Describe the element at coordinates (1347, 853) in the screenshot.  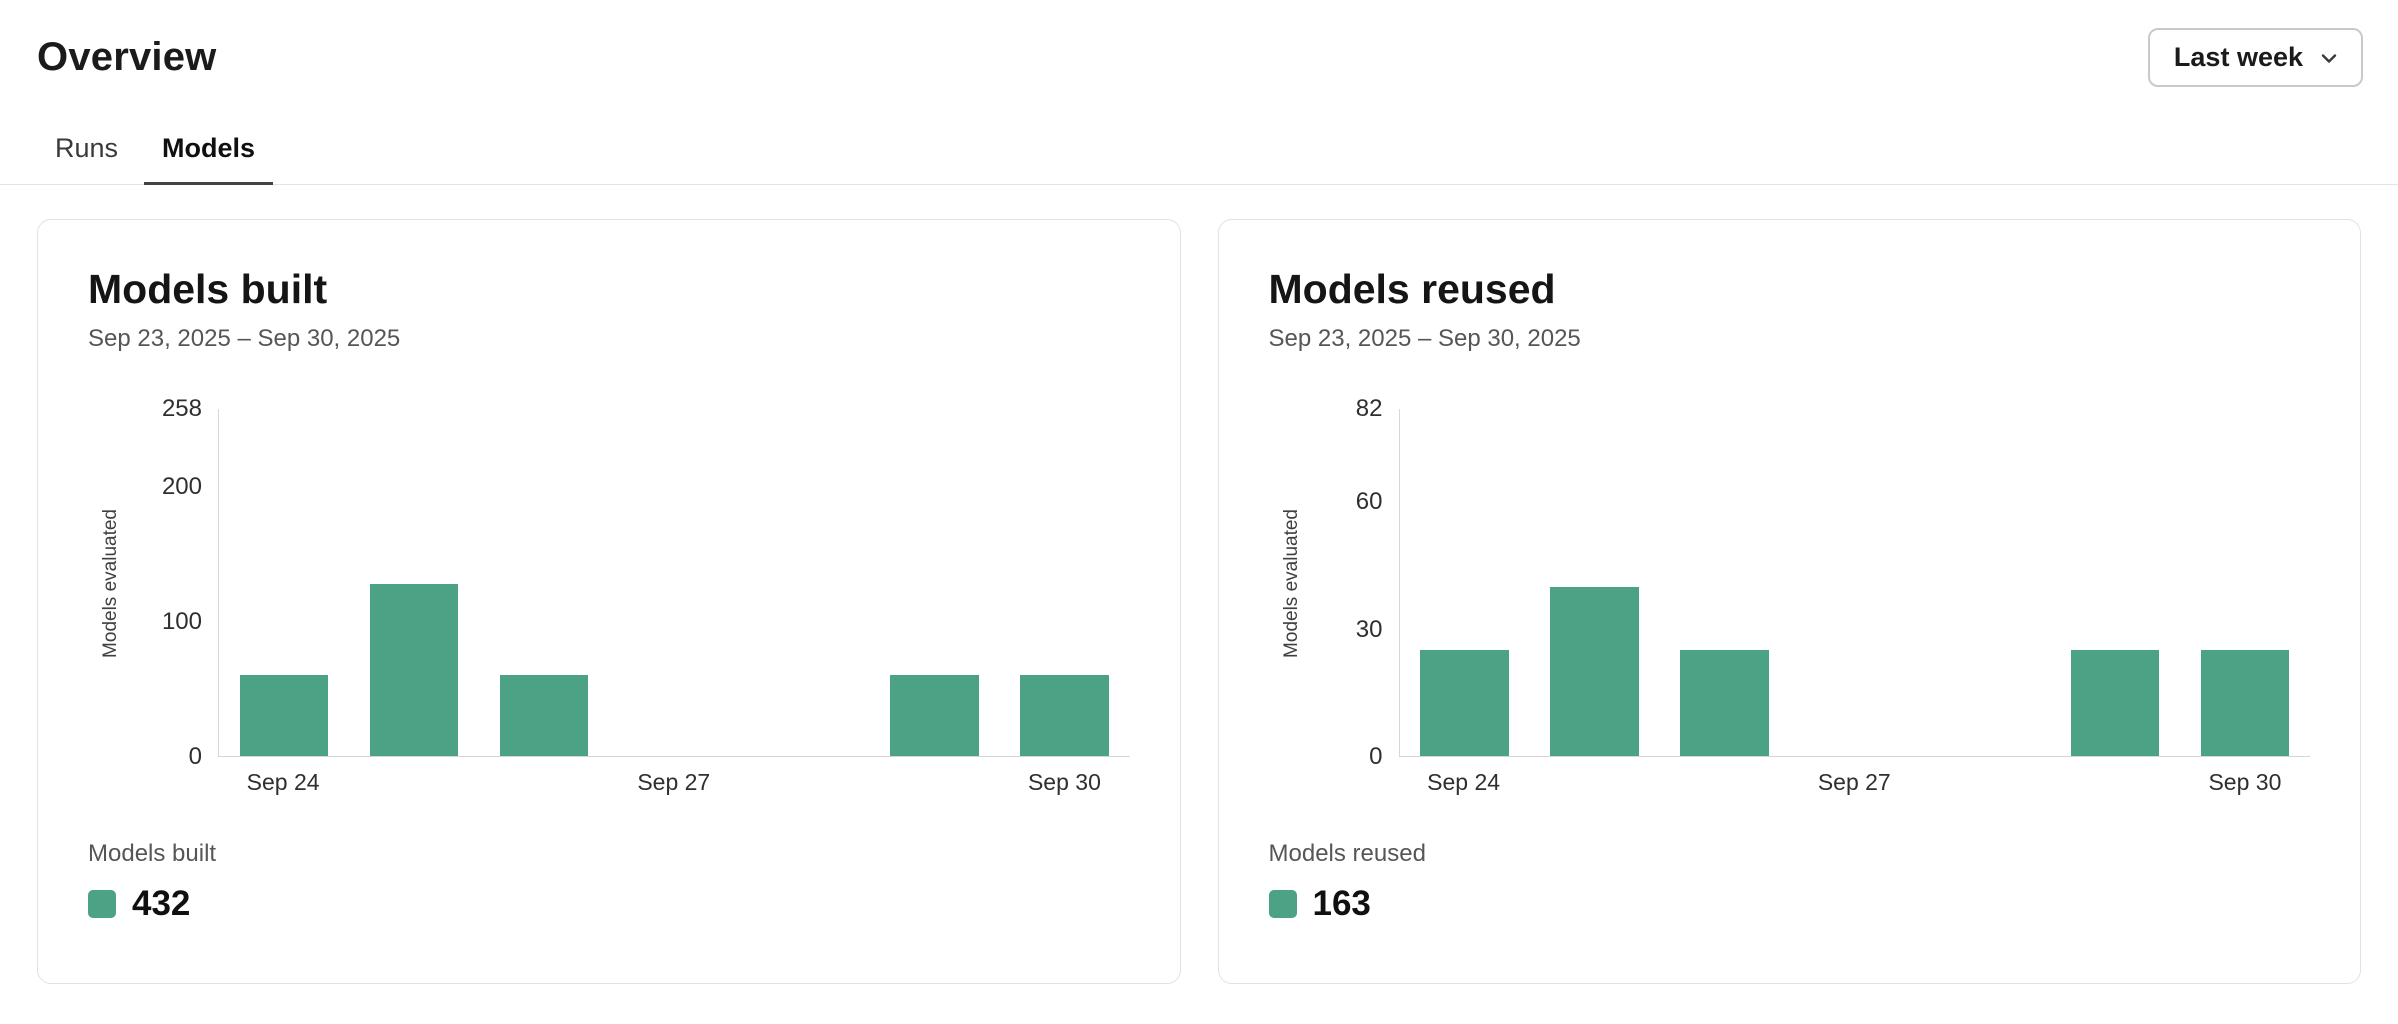
I see `legend-label: Models reused` at that location.